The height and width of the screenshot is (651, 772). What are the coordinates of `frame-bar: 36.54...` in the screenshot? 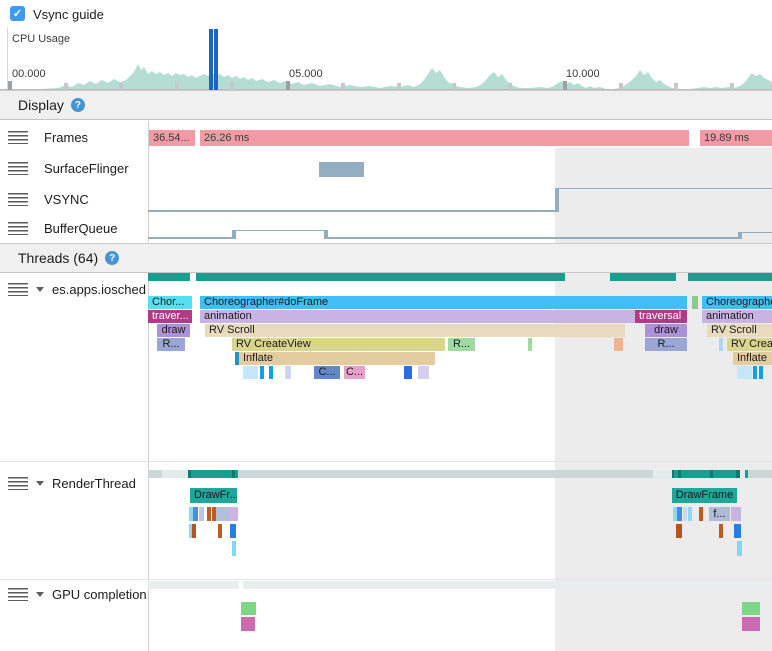 It's located at (172, 138).